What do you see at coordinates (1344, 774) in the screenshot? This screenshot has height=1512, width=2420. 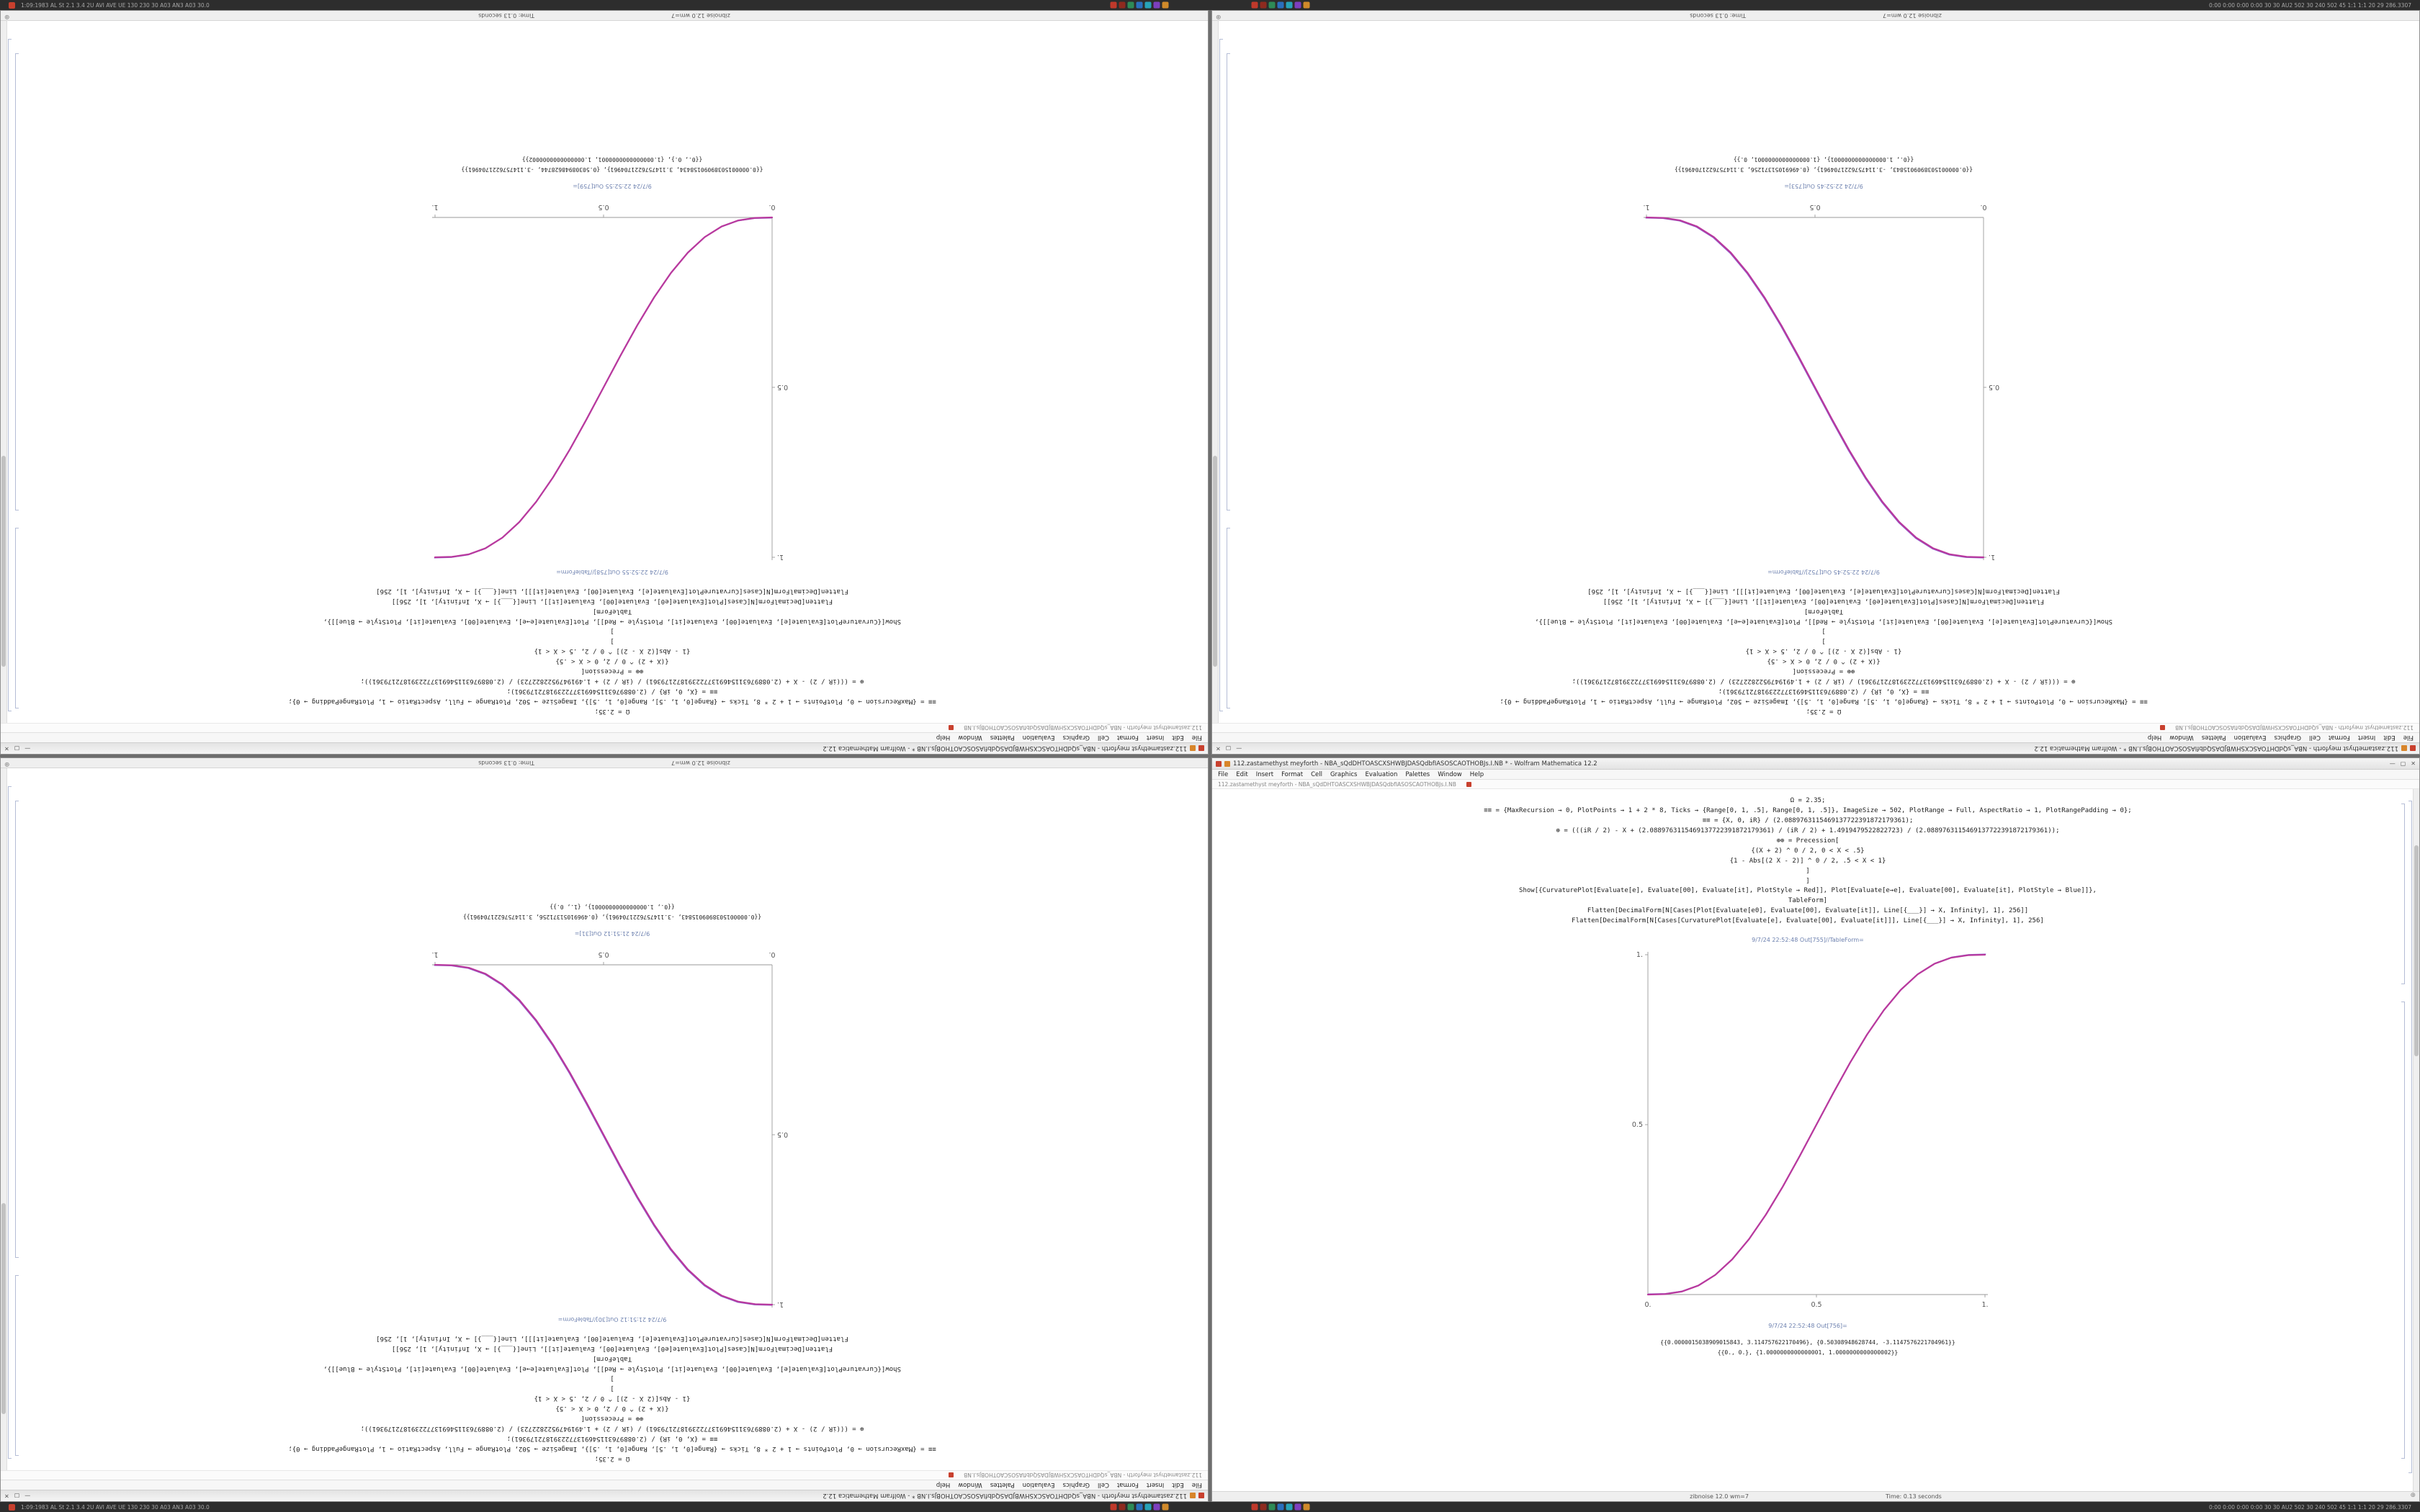 I see `menu-item-graphics: Graphics` at bounding box center [1344, 774].